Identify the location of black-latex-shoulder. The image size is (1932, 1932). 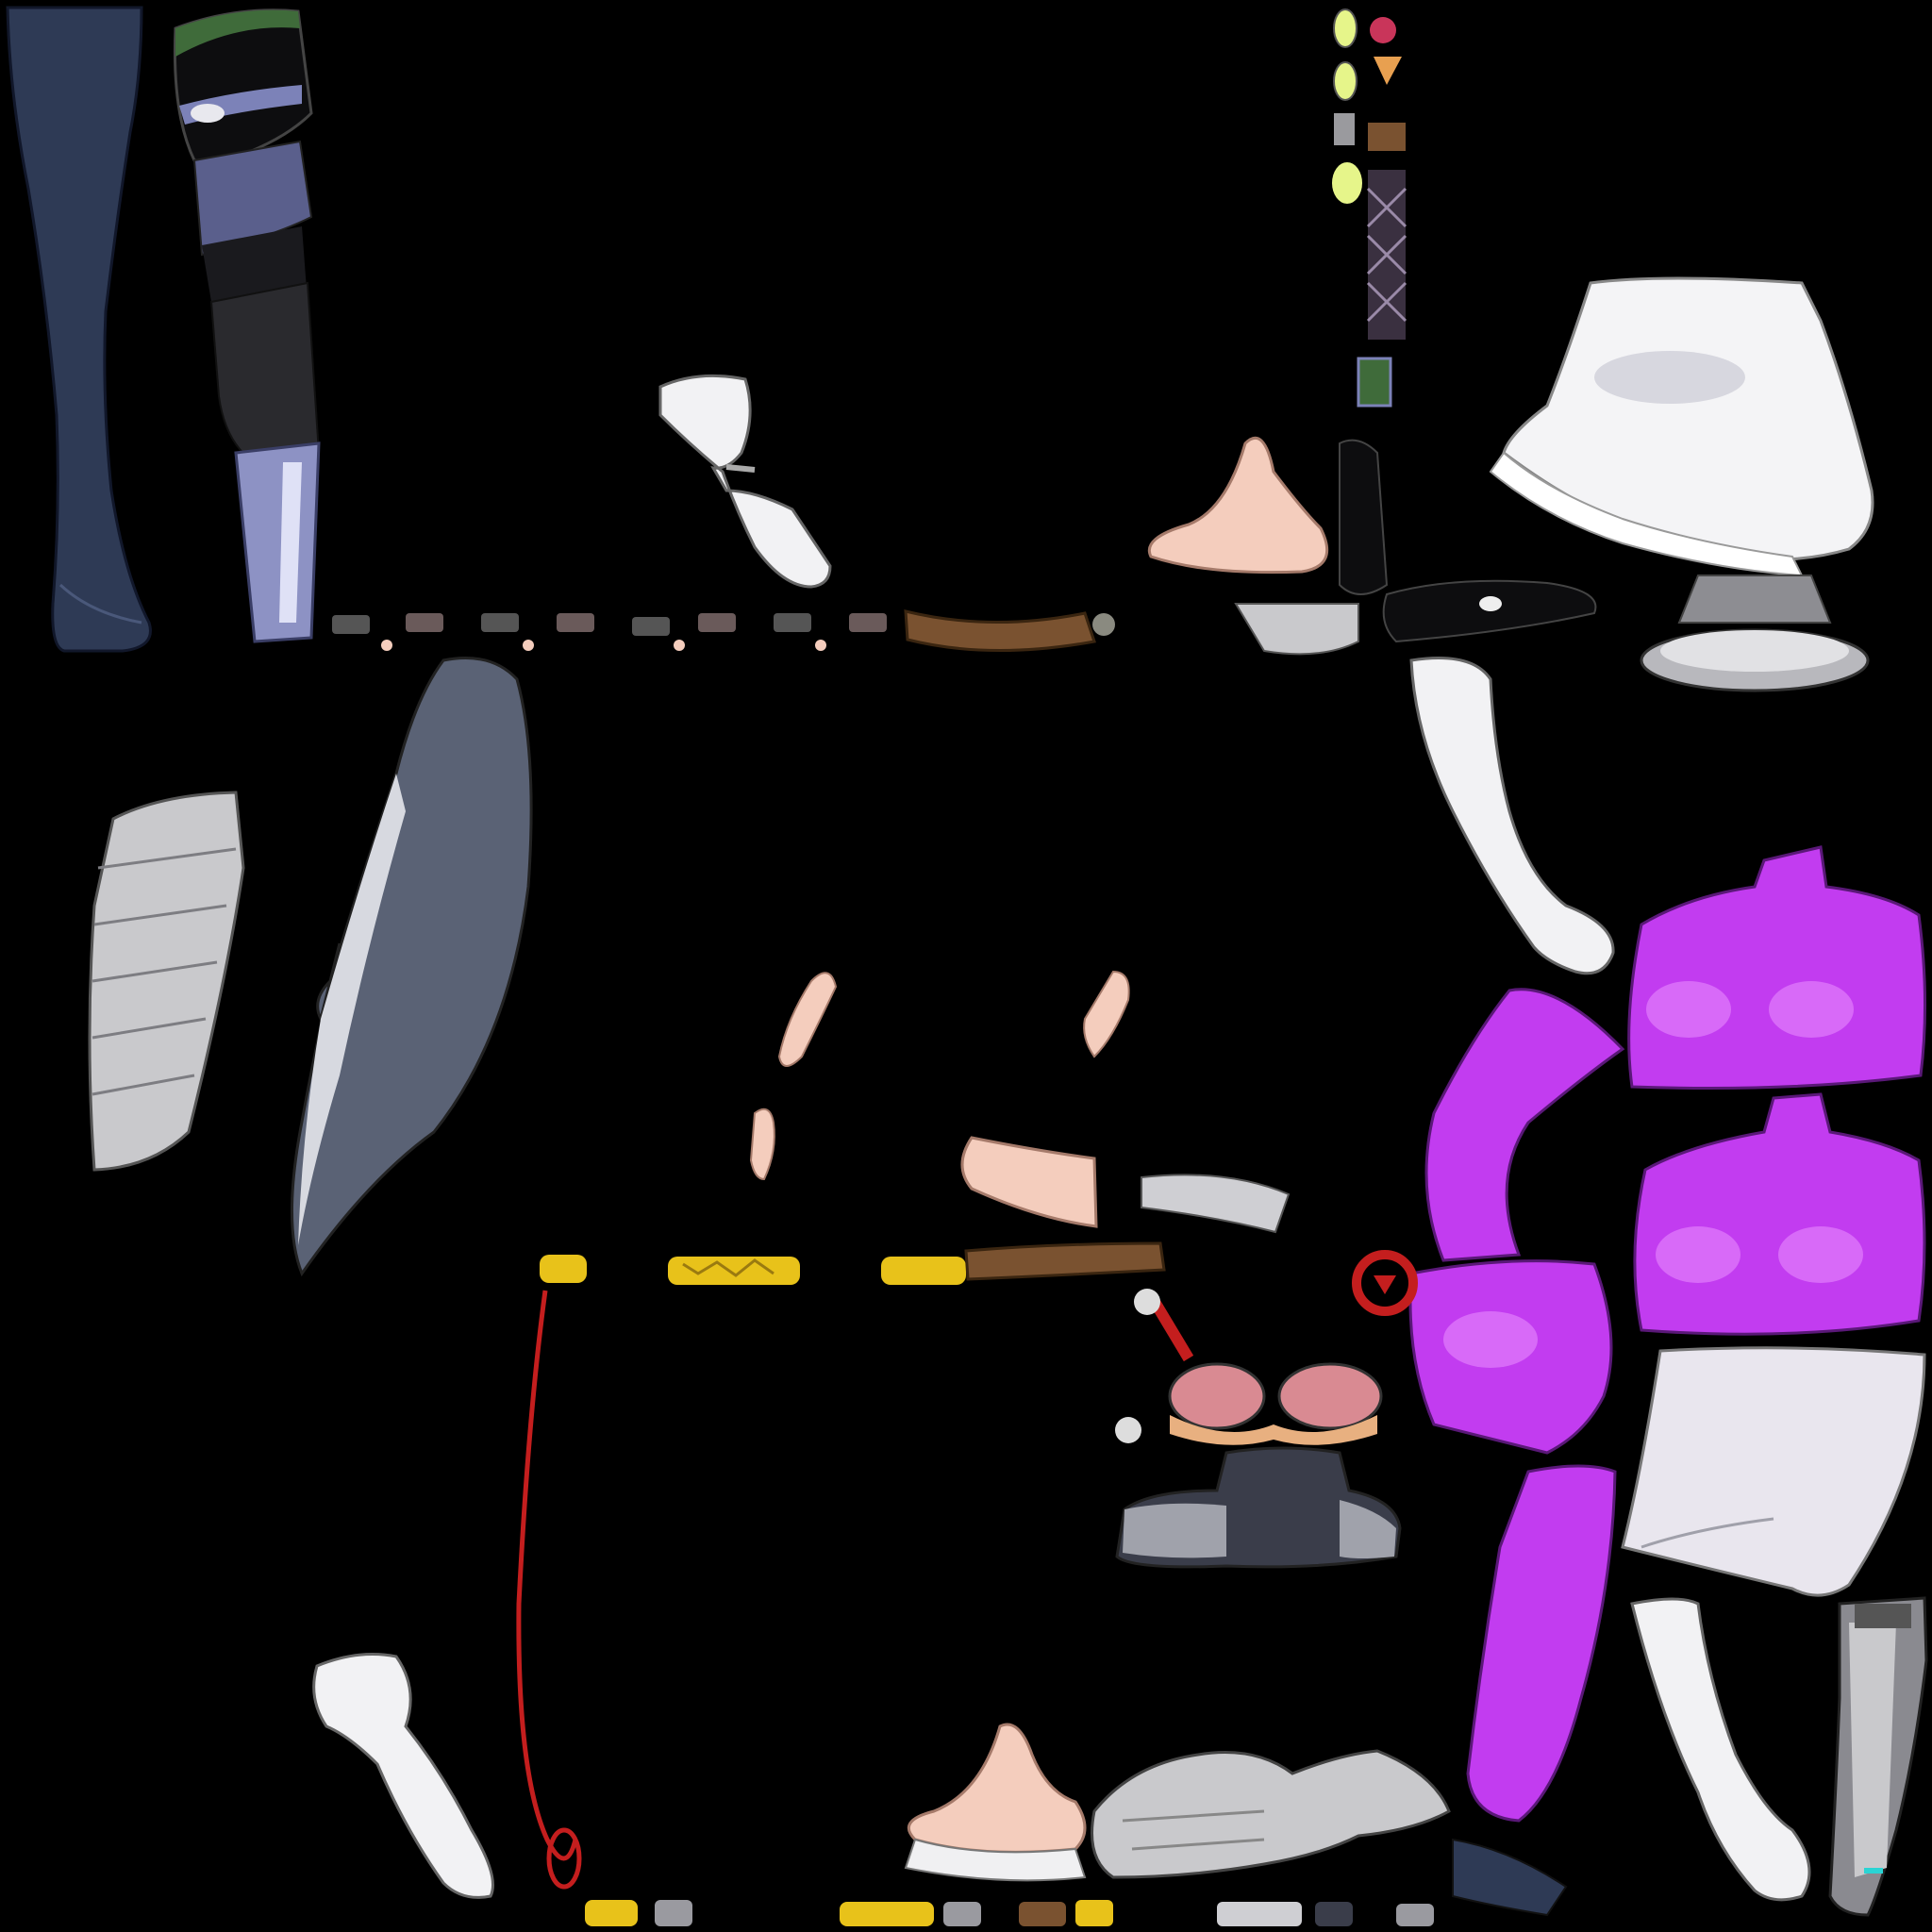
(1415, 547).